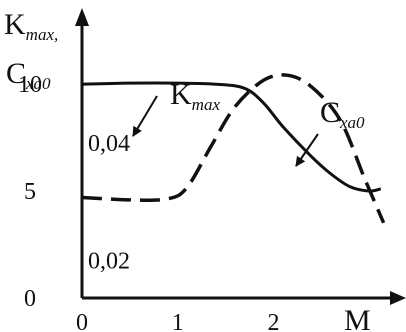 Image resolution: width=406 pixels, height=332 pixels. Describe the element at coordinates (109, 202) in the screenshot. I see `secondary-tick-labels: 0,04 0,02` at that location.